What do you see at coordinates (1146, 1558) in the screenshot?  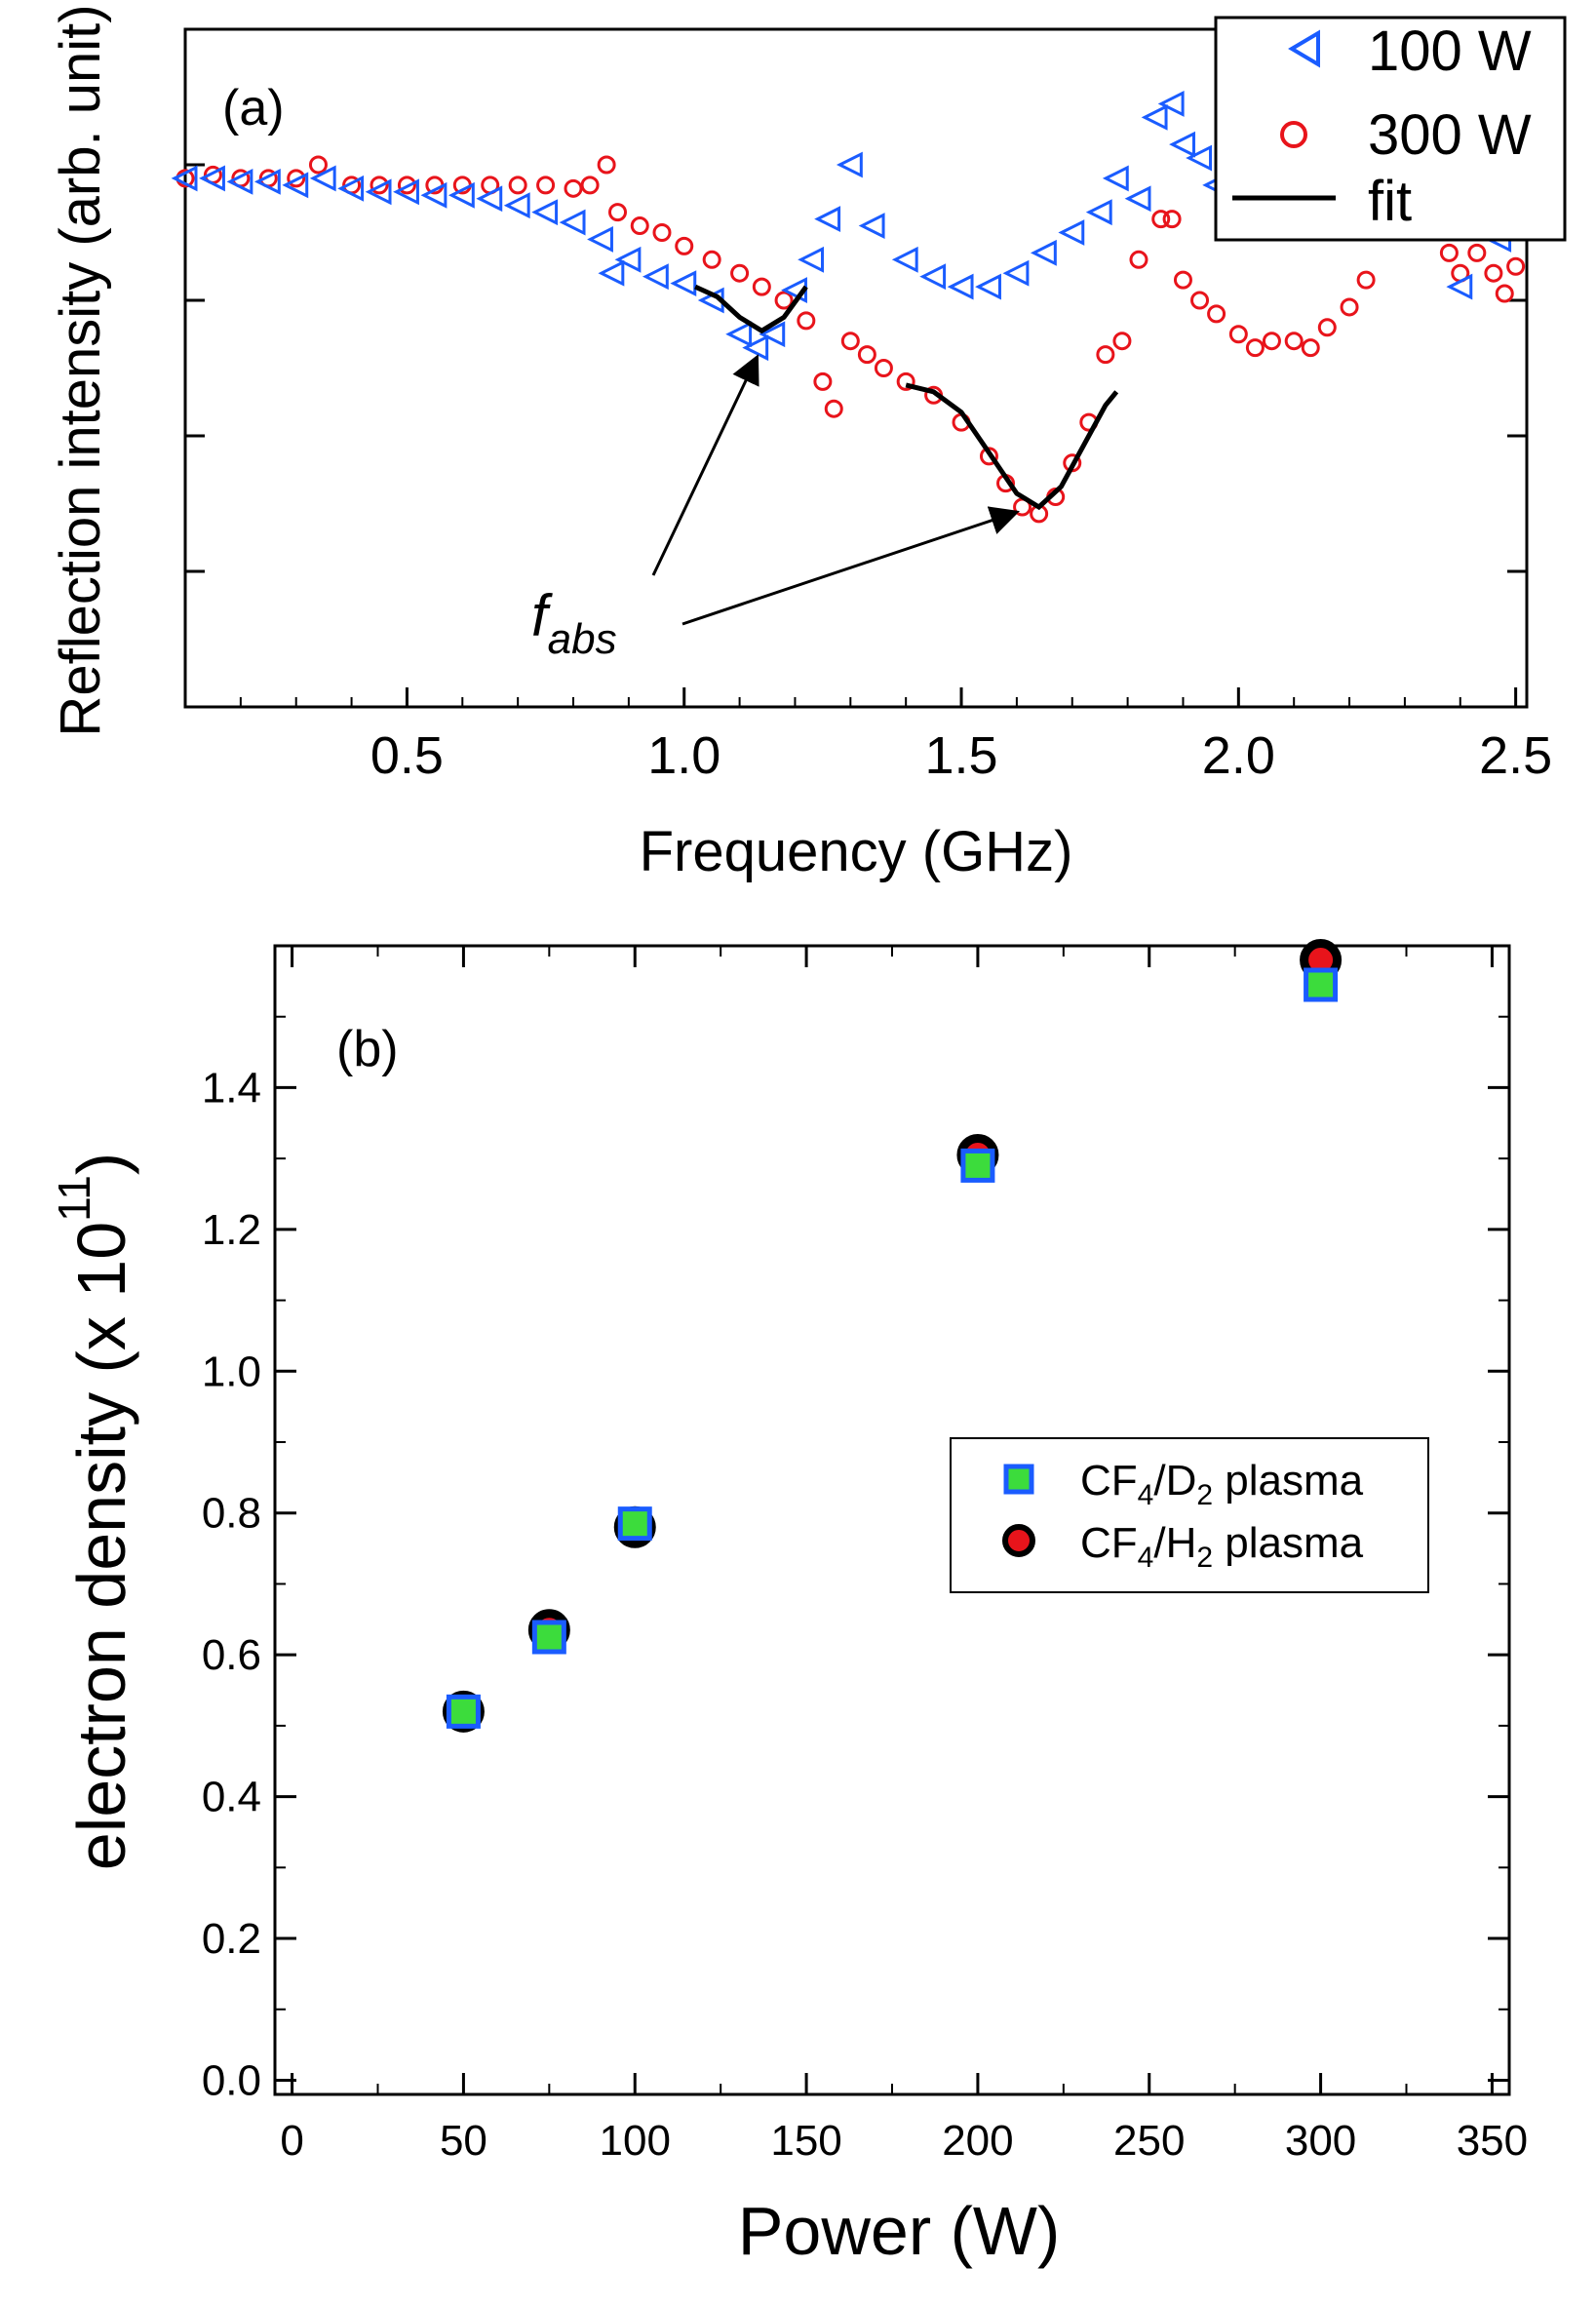 I see `legend-h2-sub1: 4` at bounding box center [1146, 1558].